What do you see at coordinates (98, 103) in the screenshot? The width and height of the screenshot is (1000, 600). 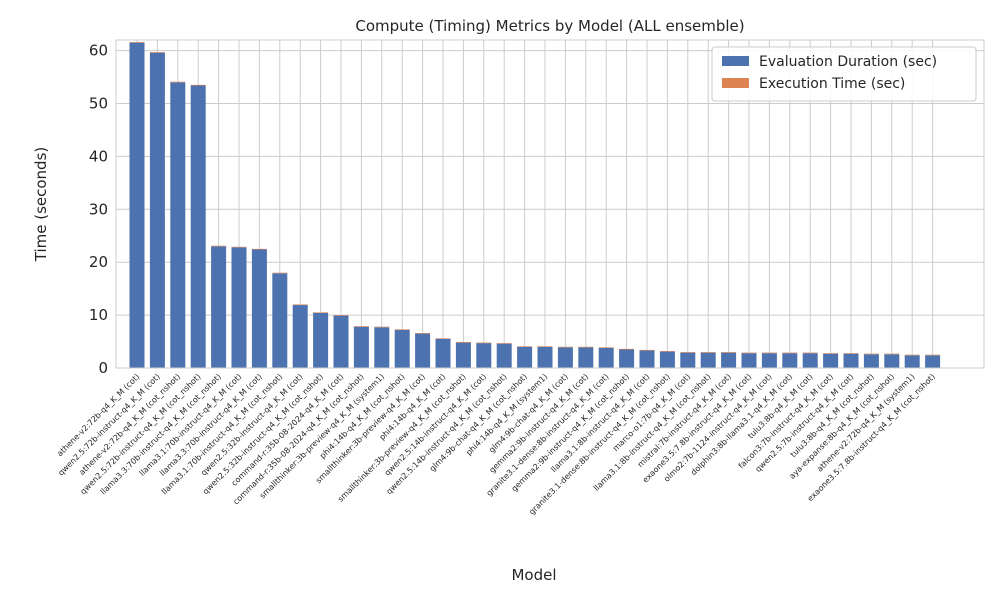 I see `y-tick-label: 50` at bounding box center [98, 103].